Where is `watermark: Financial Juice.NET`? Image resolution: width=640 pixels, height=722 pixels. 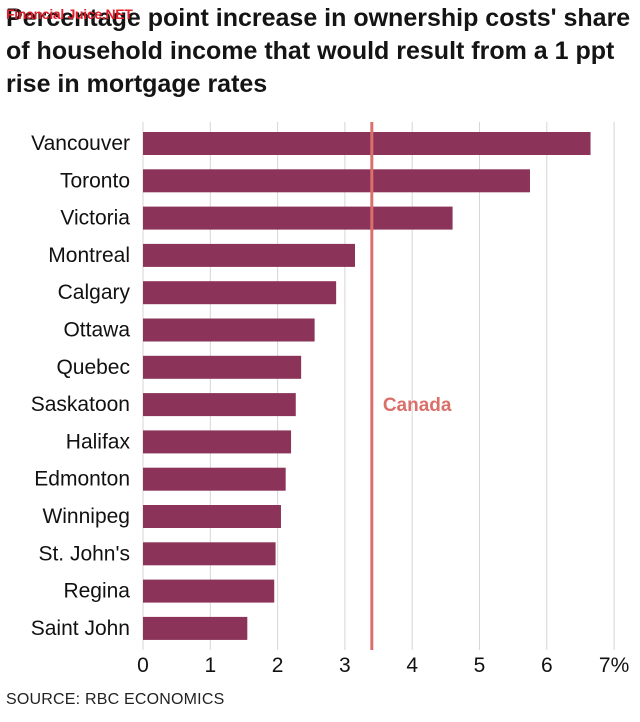 watermark: Financial Juice.NET is located at coordinates (69, 14).